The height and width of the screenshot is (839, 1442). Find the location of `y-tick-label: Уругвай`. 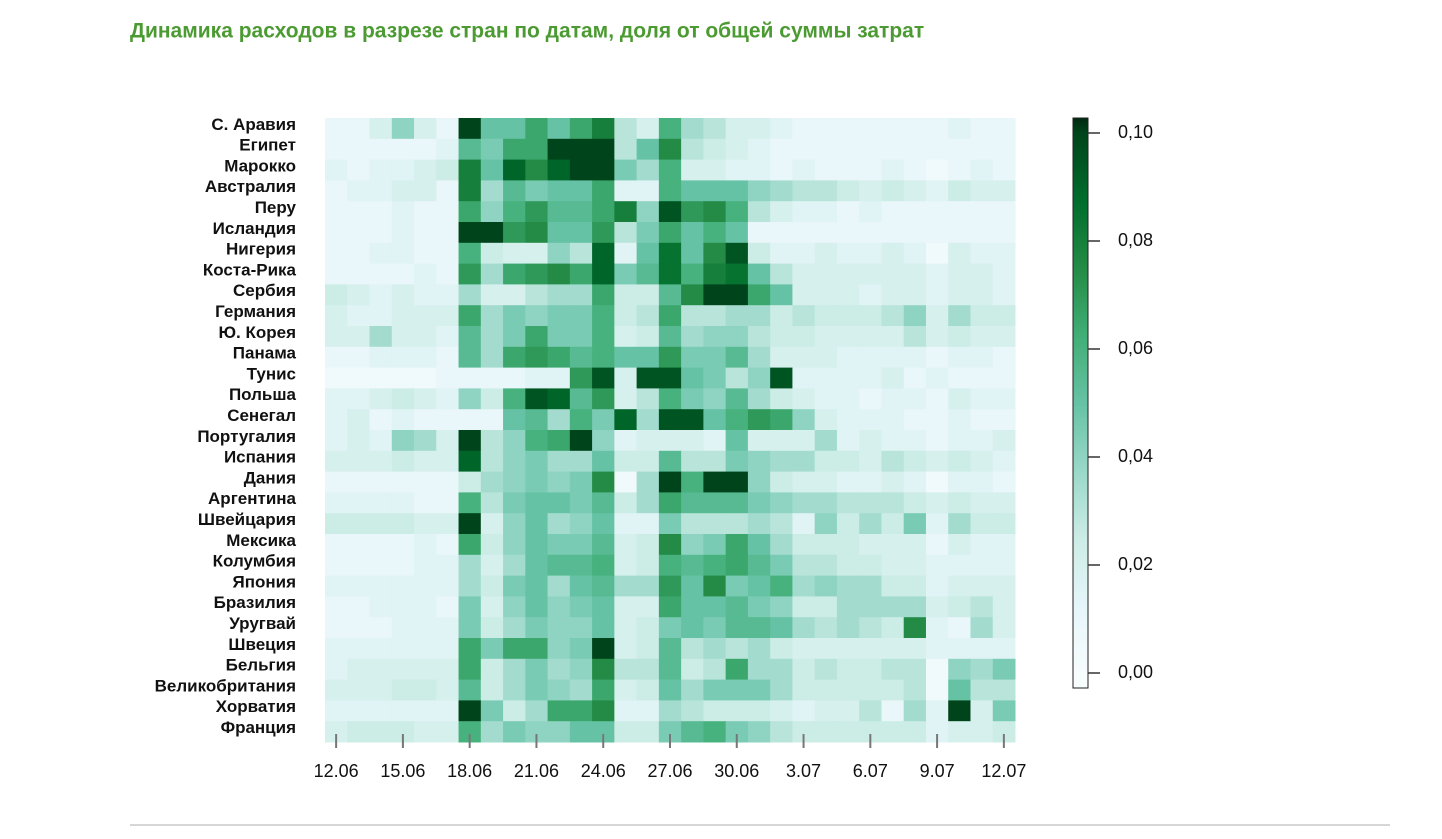

y-tick-label: Уругвай is located at coordinates (262, 623).